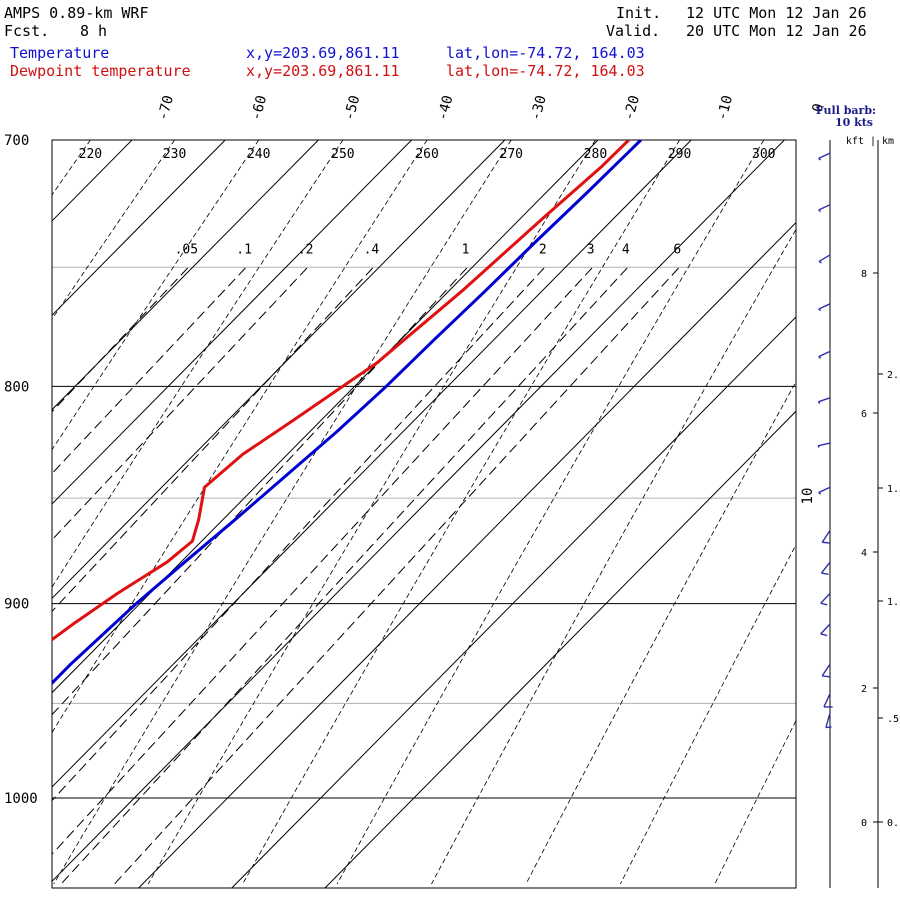 Image resolution: width=900 pixels, height=900 pixels. I want to click on height-kft-label: 8, so click(864, 274).